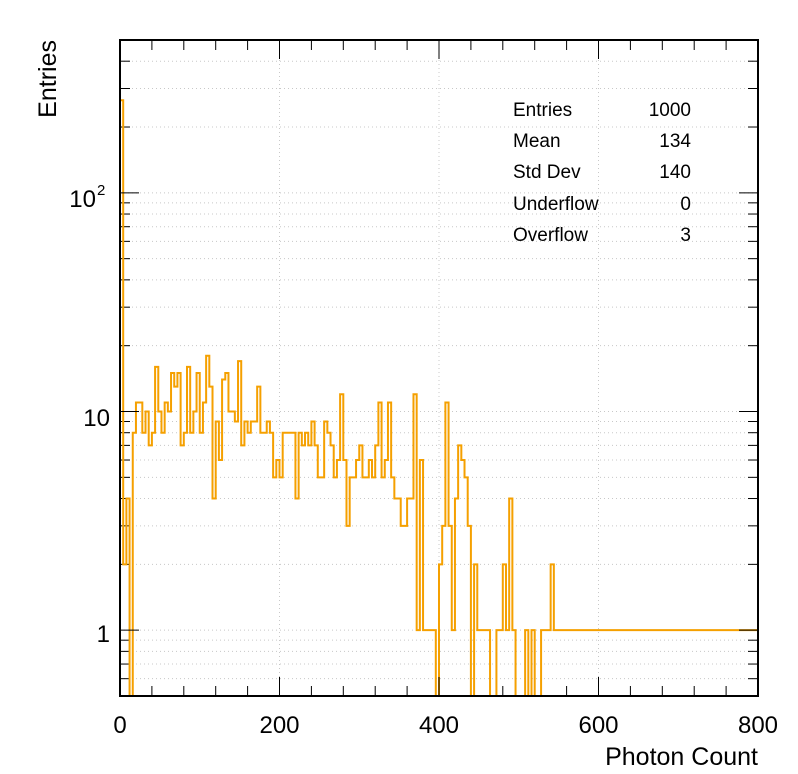 The image size is (798, 774). I want to click on y-axis-title: Entries, so click(48, 79).